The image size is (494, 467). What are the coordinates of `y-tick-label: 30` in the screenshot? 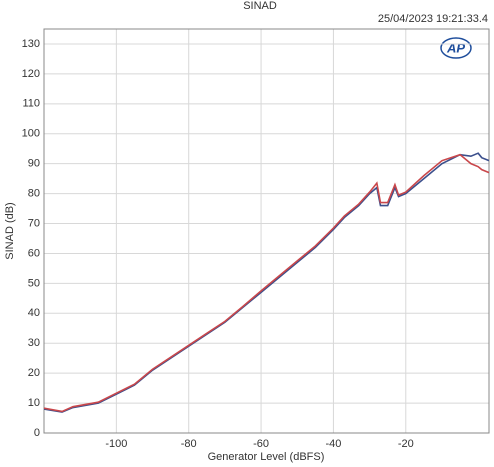 It's located at (34, 343).